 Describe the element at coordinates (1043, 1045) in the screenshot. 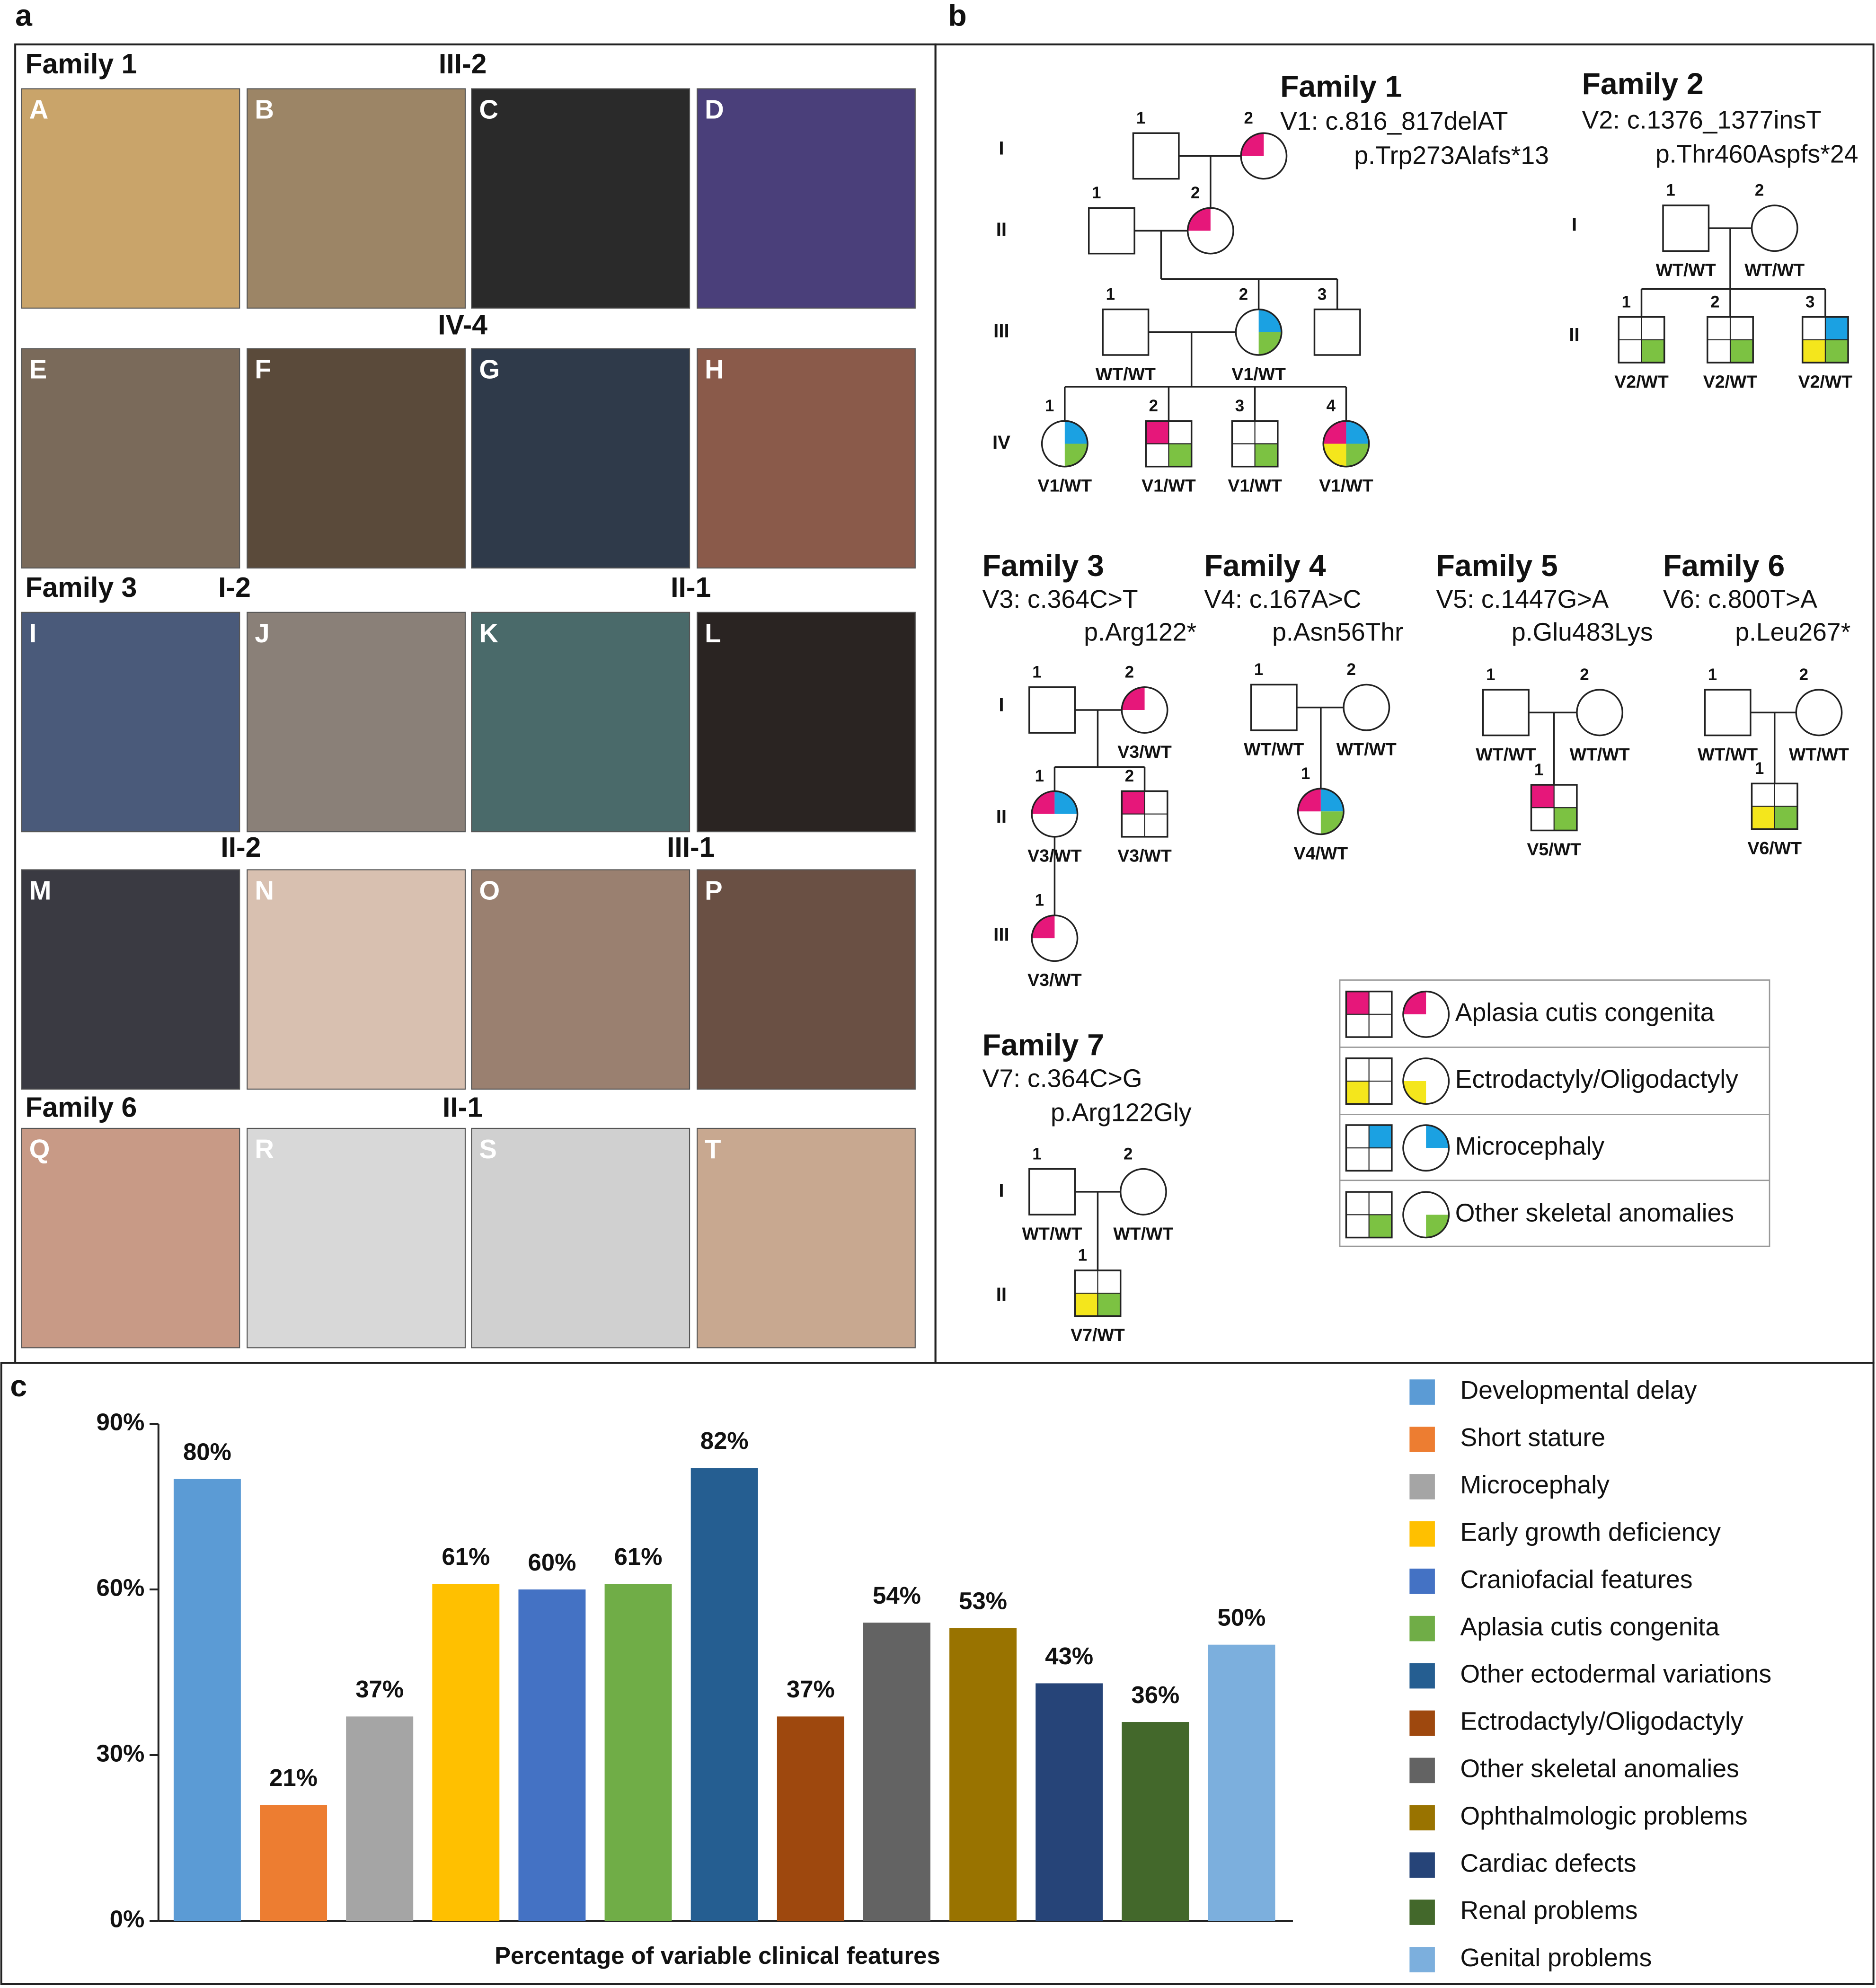

I see `family-title: Family 7` at that location.